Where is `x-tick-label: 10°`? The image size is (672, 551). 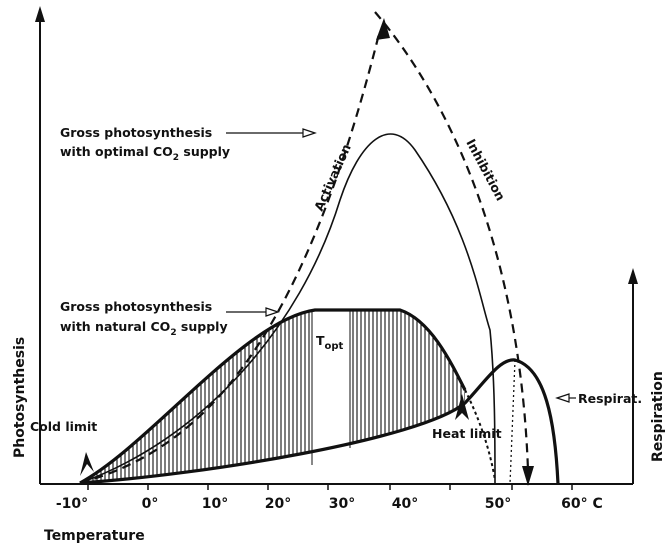 x-tick-label: 10° is located at coordinates (215, 504).